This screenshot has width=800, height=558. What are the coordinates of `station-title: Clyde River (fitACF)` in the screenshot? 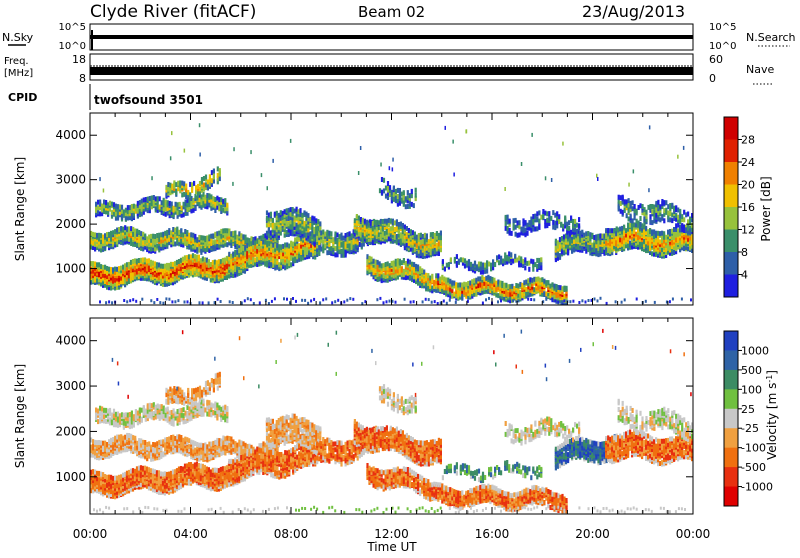 It's located at (173, 12).